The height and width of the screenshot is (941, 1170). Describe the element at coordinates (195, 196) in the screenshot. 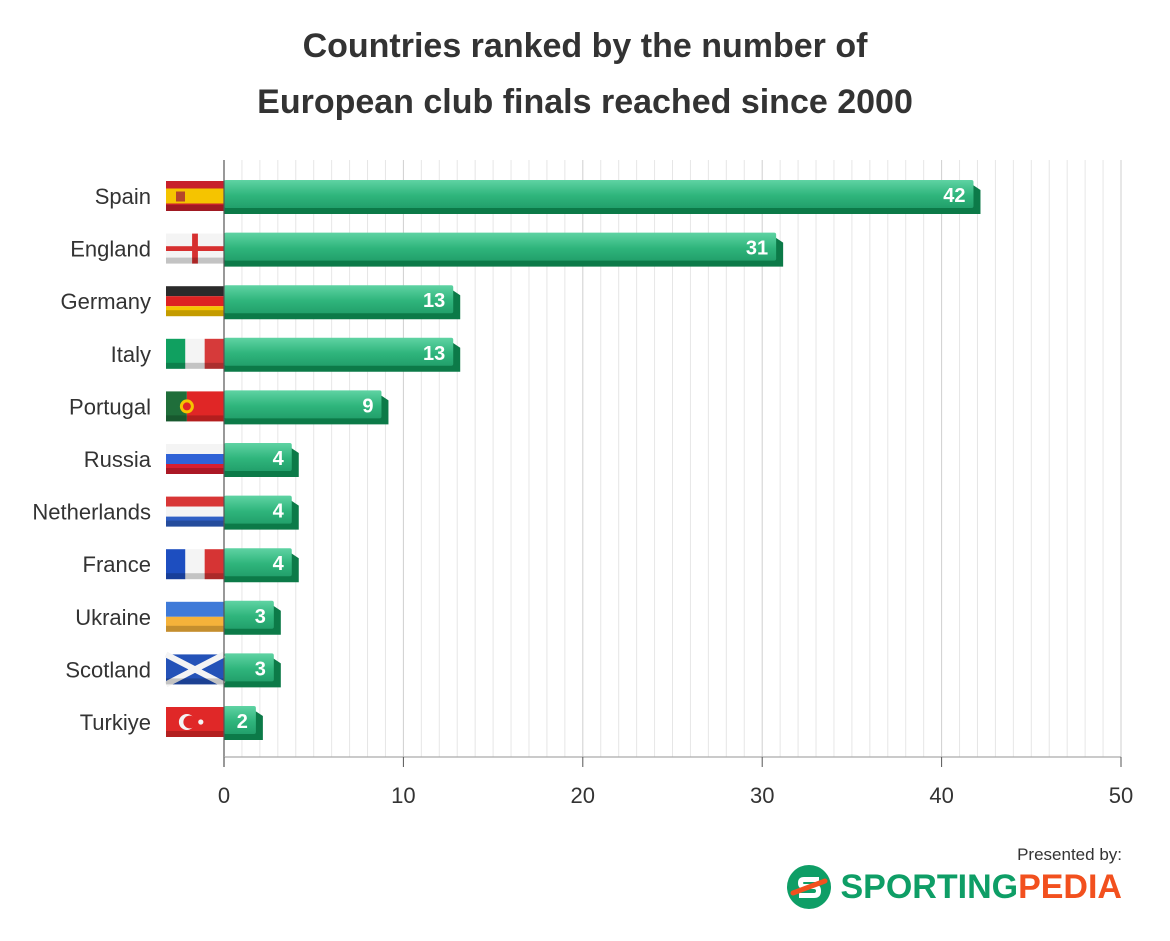

I see `spain-flag-icon` at that location.